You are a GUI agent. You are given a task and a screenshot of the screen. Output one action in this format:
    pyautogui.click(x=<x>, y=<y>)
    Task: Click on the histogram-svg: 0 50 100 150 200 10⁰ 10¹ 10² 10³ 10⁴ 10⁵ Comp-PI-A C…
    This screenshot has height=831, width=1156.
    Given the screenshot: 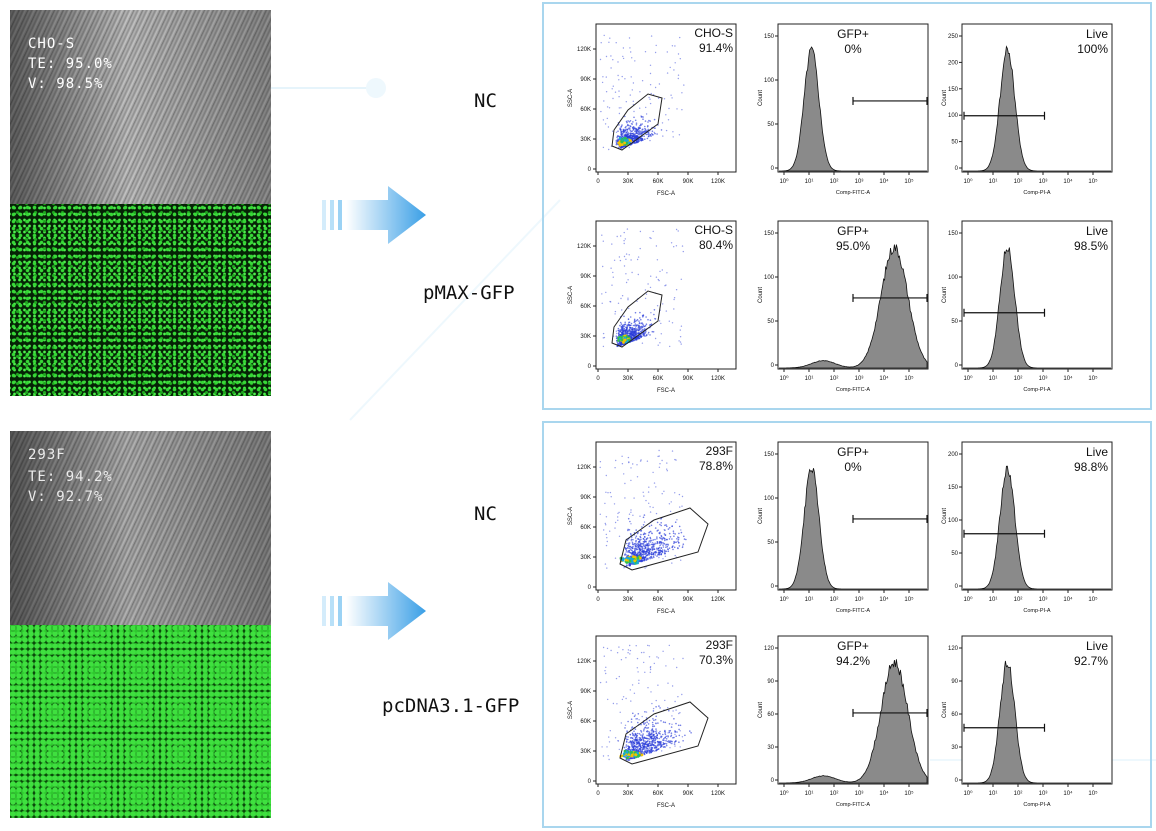 What is the action you would take?
    pyautogui.click(x=1027, y=527)
    